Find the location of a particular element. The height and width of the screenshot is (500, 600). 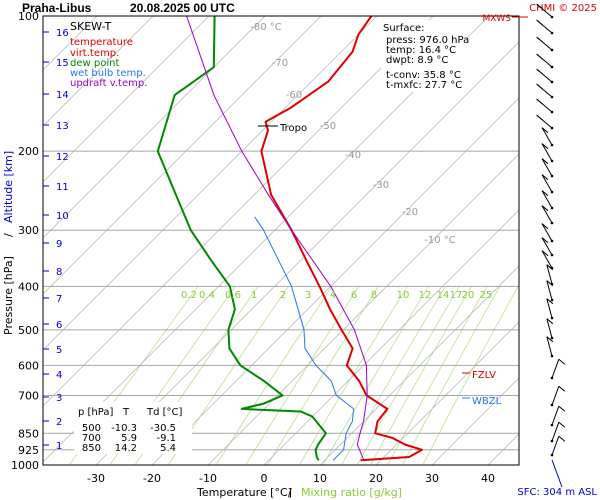

table-cell: 850 is located at coordinates (91, 448).